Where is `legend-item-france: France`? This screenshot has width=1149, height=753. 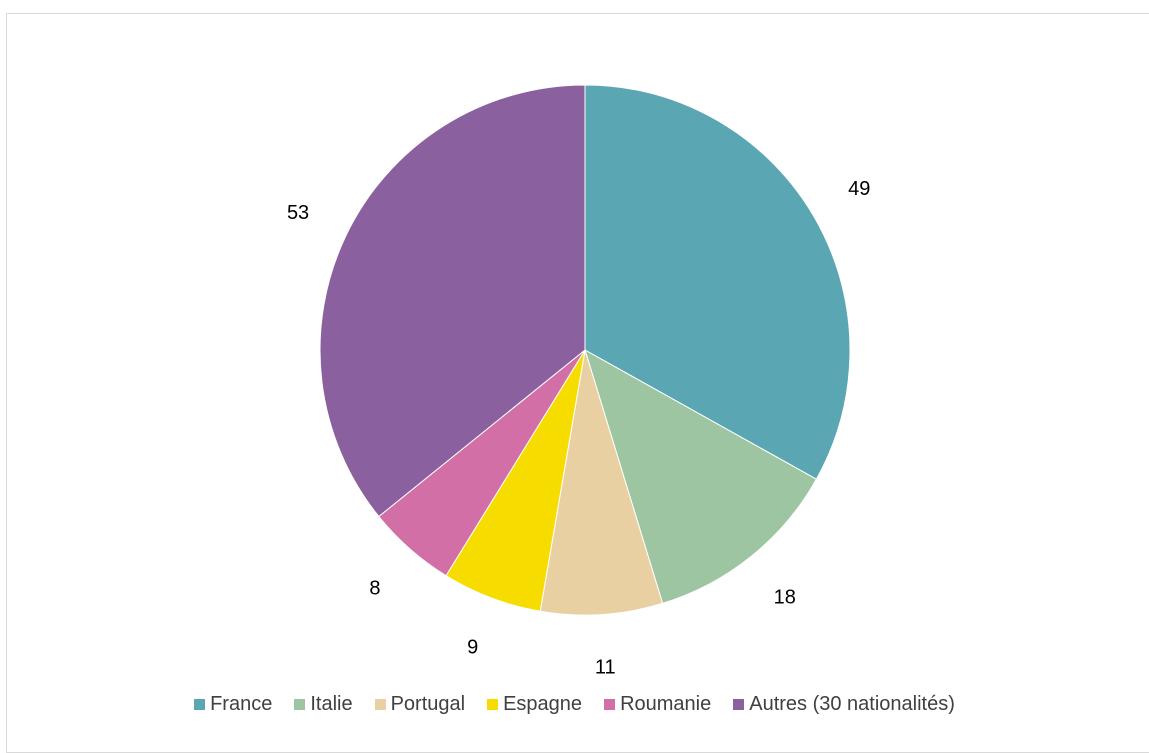 legend-item-france: France is located at coordinates (233, 704).